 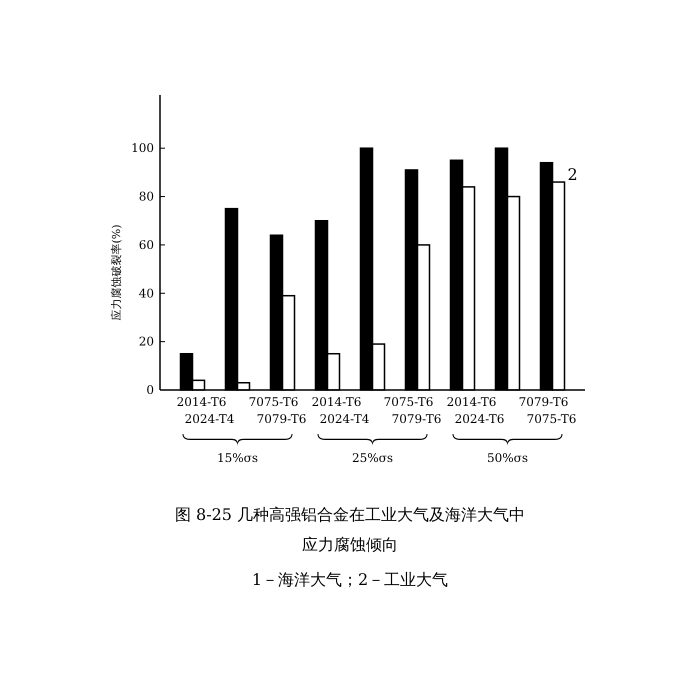 What do you see at coordinates (146, 341) in the screenshot?
I see `y-tick-label: 20` at bounding box center [146, 341].